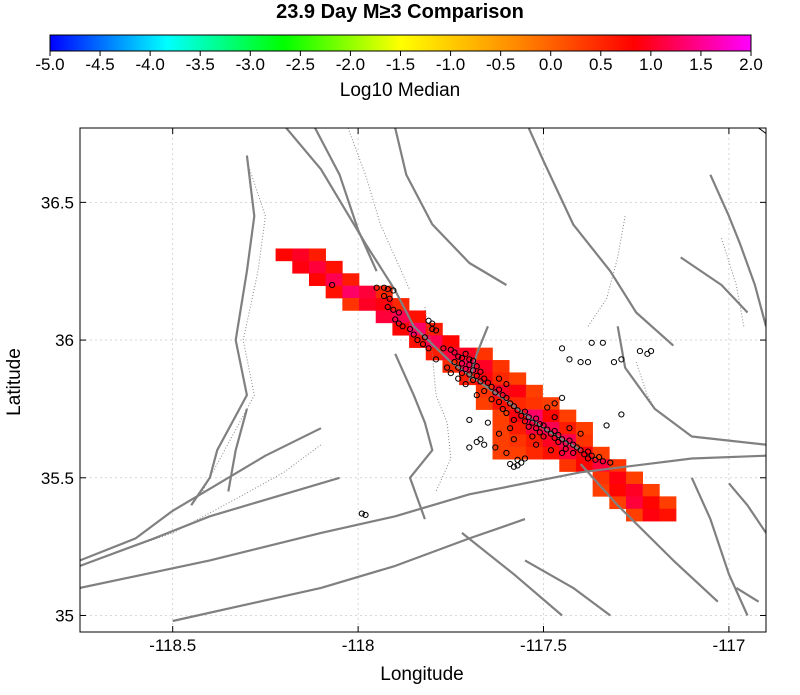  I want to click on x-tick-label: -117.5, so click(543, 645).